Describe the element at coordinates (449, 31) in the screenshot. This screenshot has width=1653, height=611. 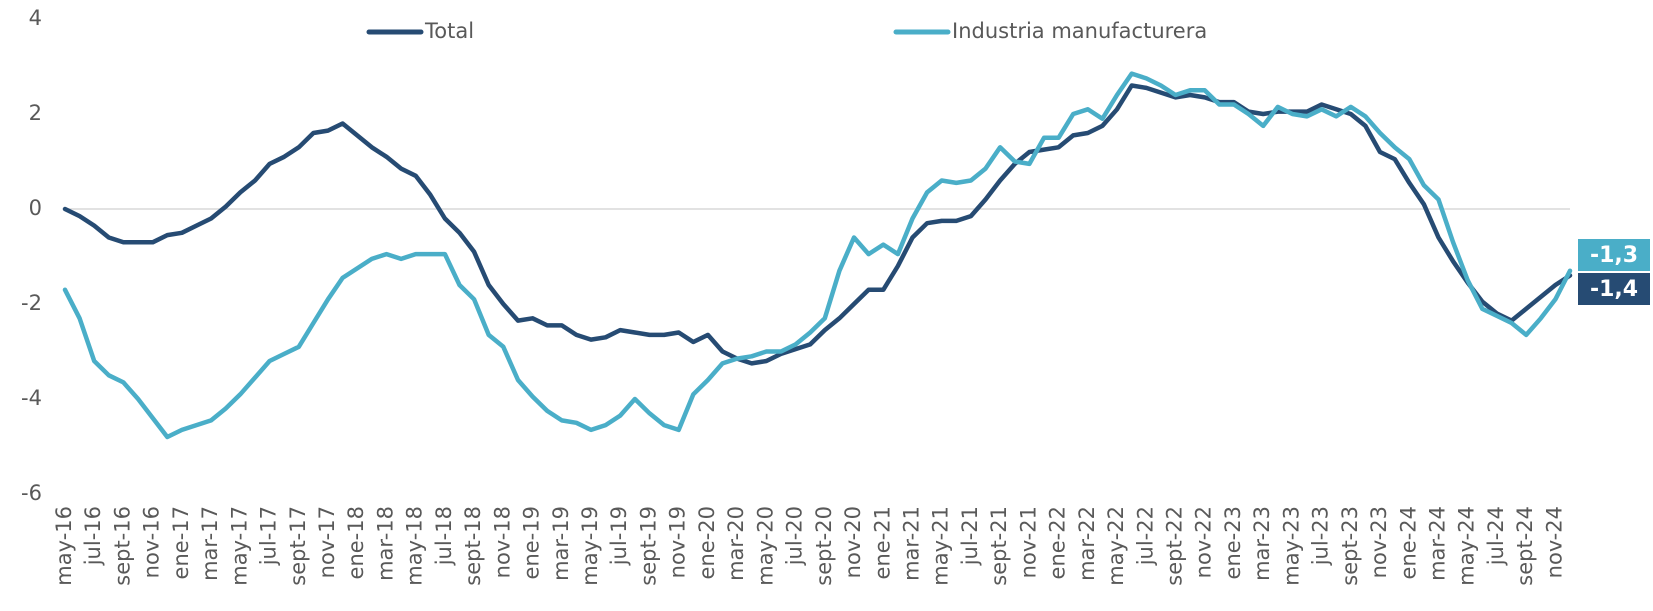
I see `legend-label: Total` at that location.